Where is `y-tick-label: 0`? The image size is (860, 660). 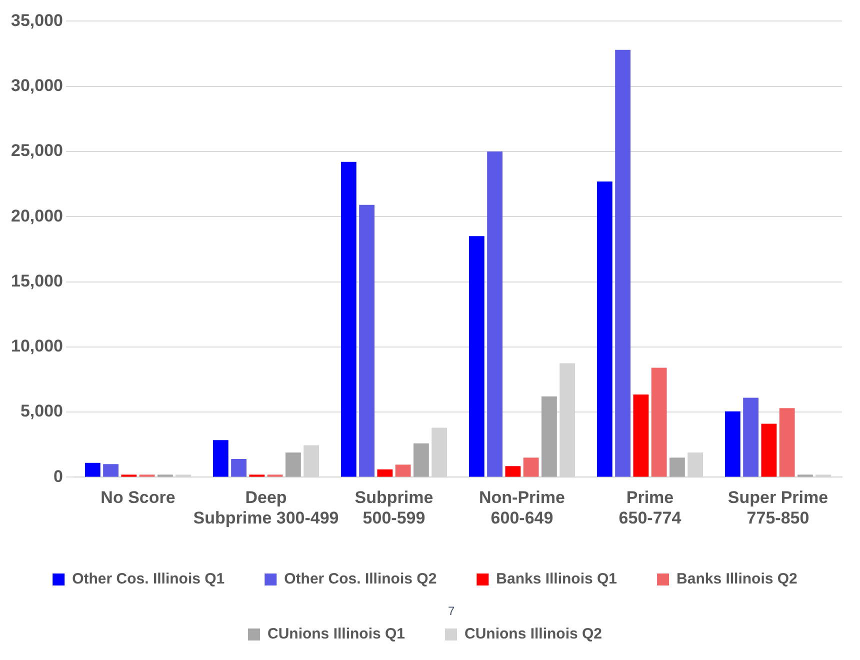
y-tick-label: 0 is located at coordinates (58, 476).